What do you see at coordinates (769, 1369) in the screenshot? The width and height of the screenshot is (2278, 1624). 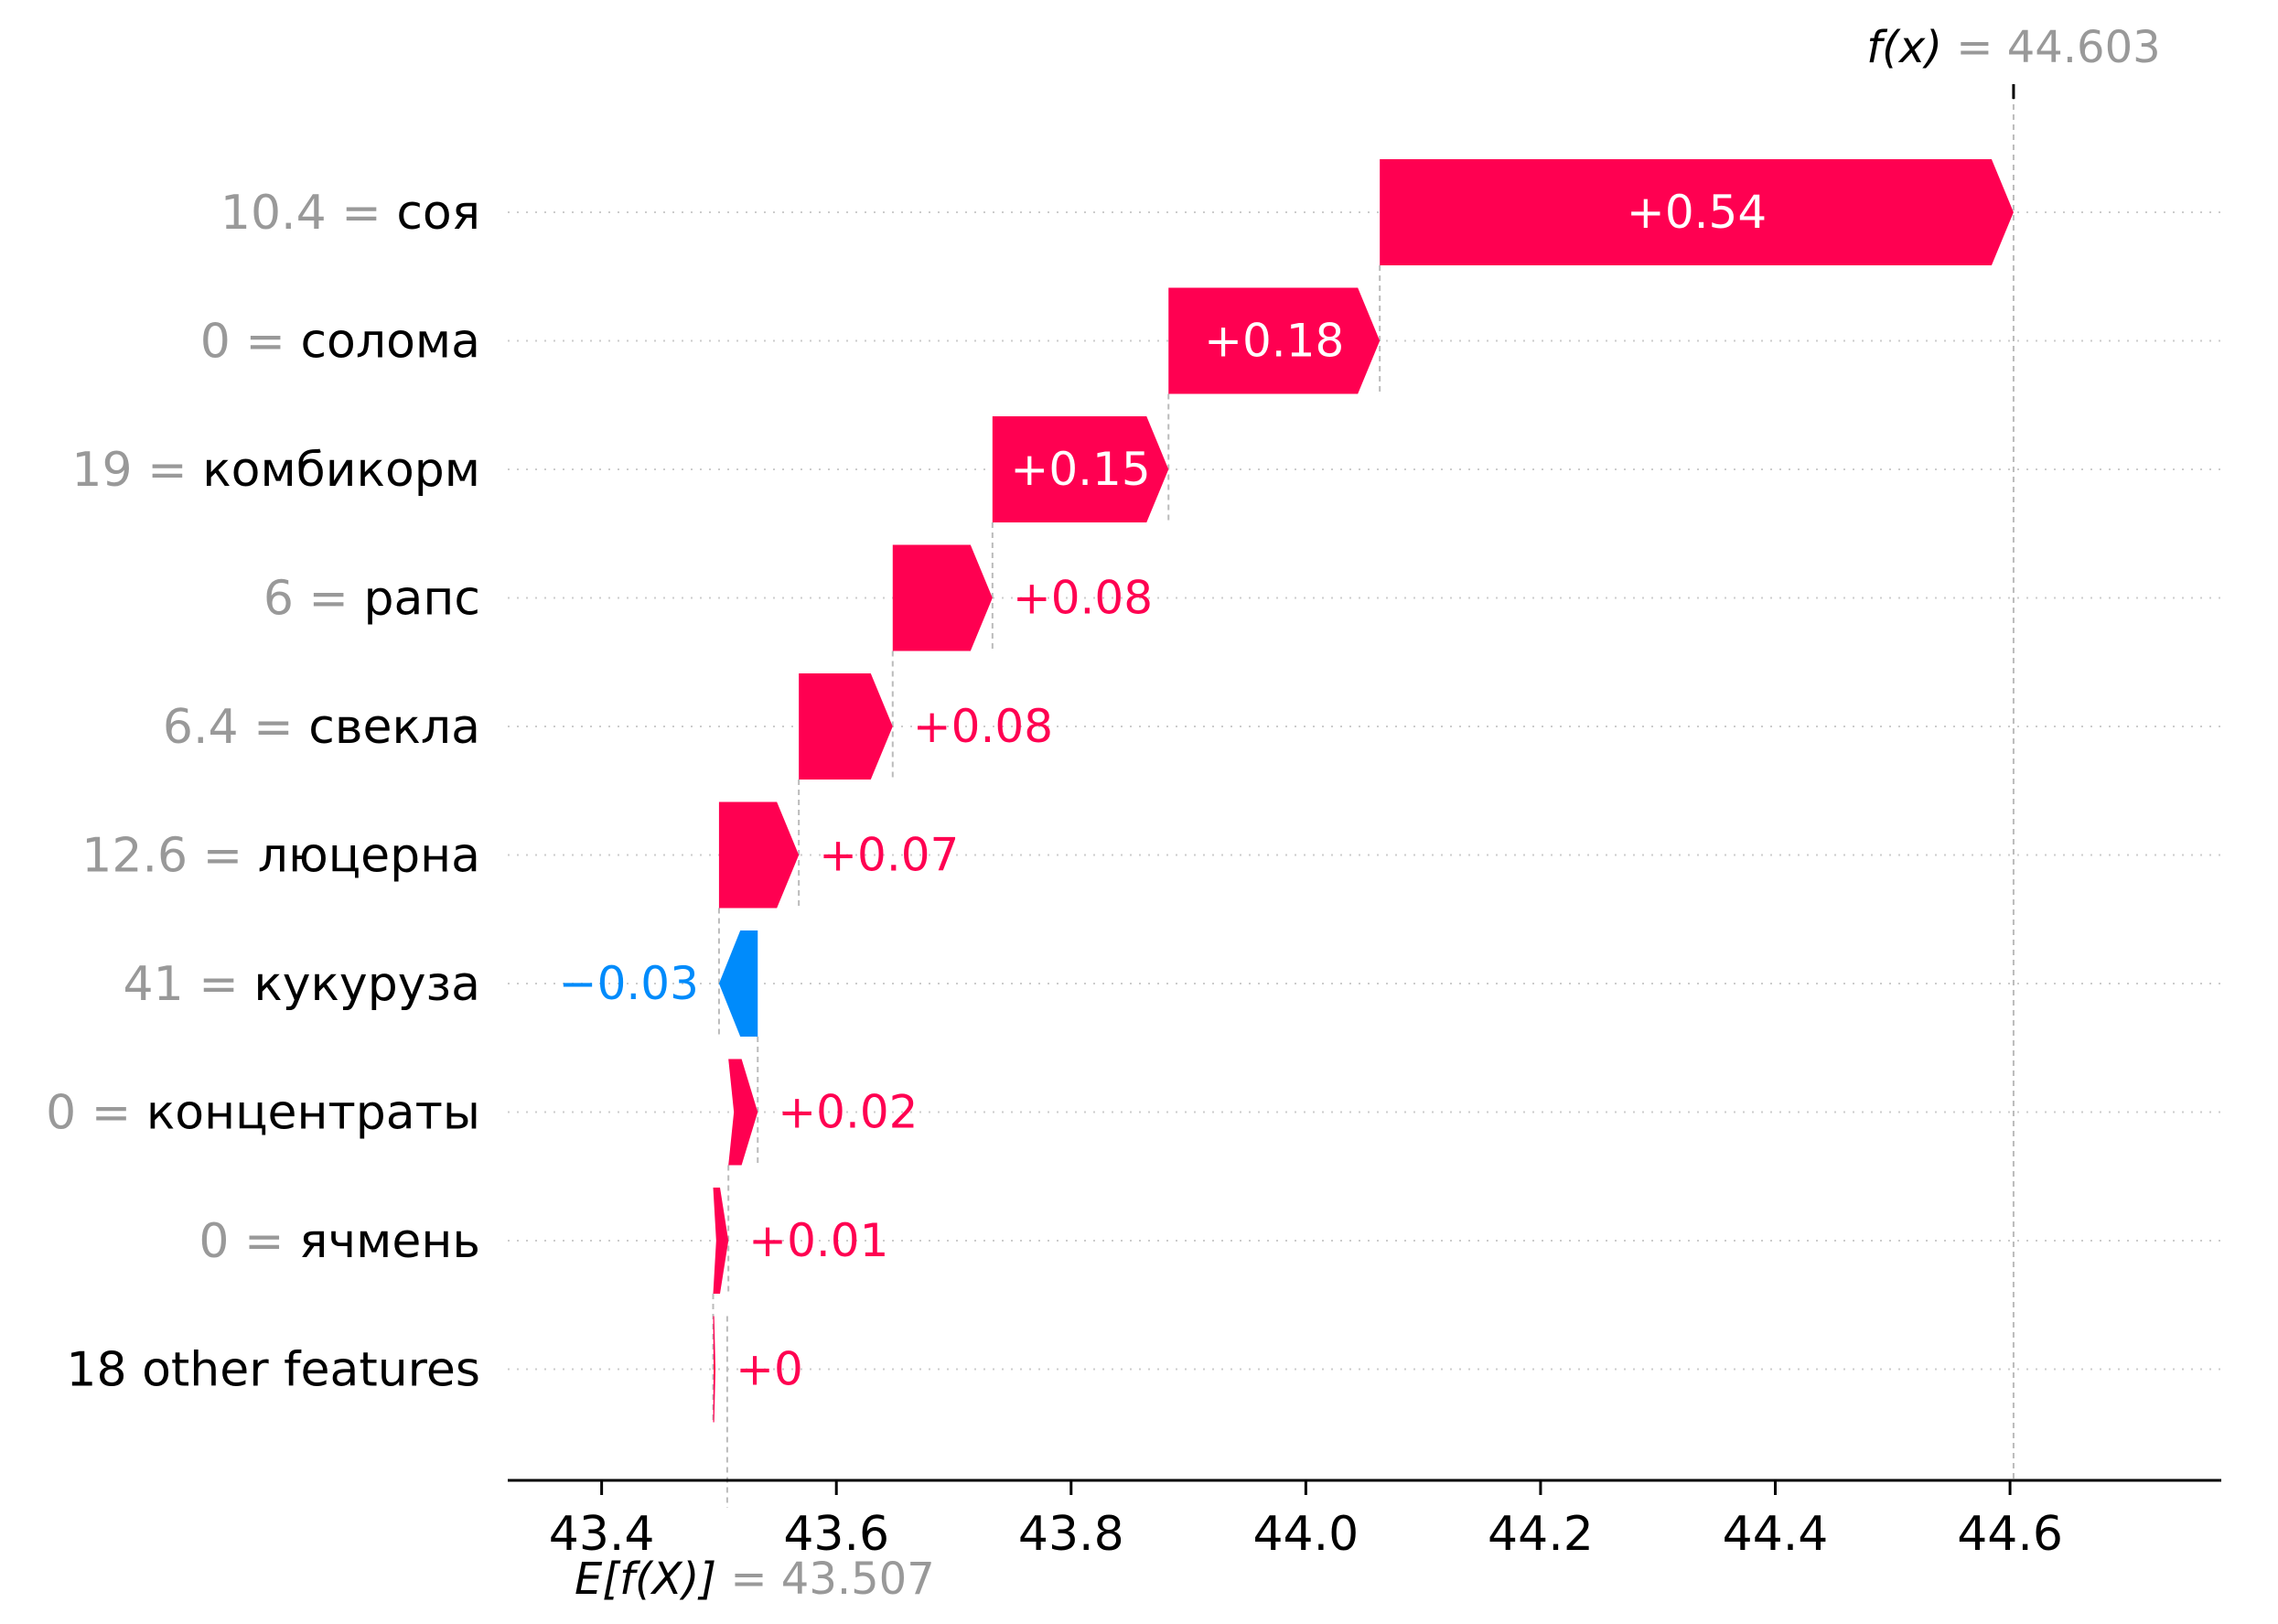 I see `bar-value-label: +0` at bounding box center [769, 1369].